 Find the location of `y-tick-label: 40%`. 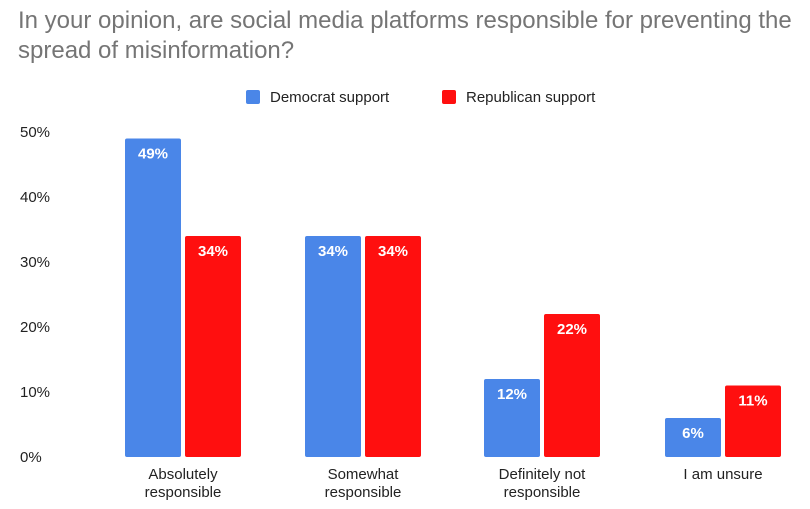

y-tick-label: 40% is located at coordinates (35, 197).